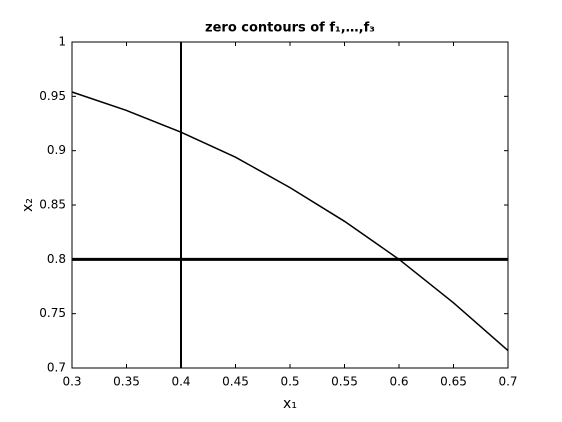 The width and height of the screenshot is (562, 422). Describe the element at coordinates (56, 150) in the screenshot. I see `y-tick-label: 0.9` at that location.